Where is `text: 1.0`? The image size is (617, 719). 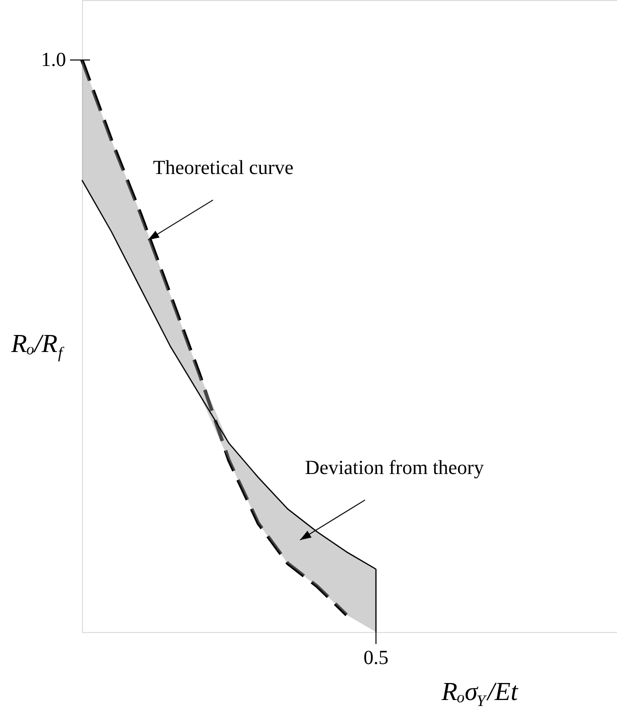
text: 1.0 is located at coordinates (53, 60).